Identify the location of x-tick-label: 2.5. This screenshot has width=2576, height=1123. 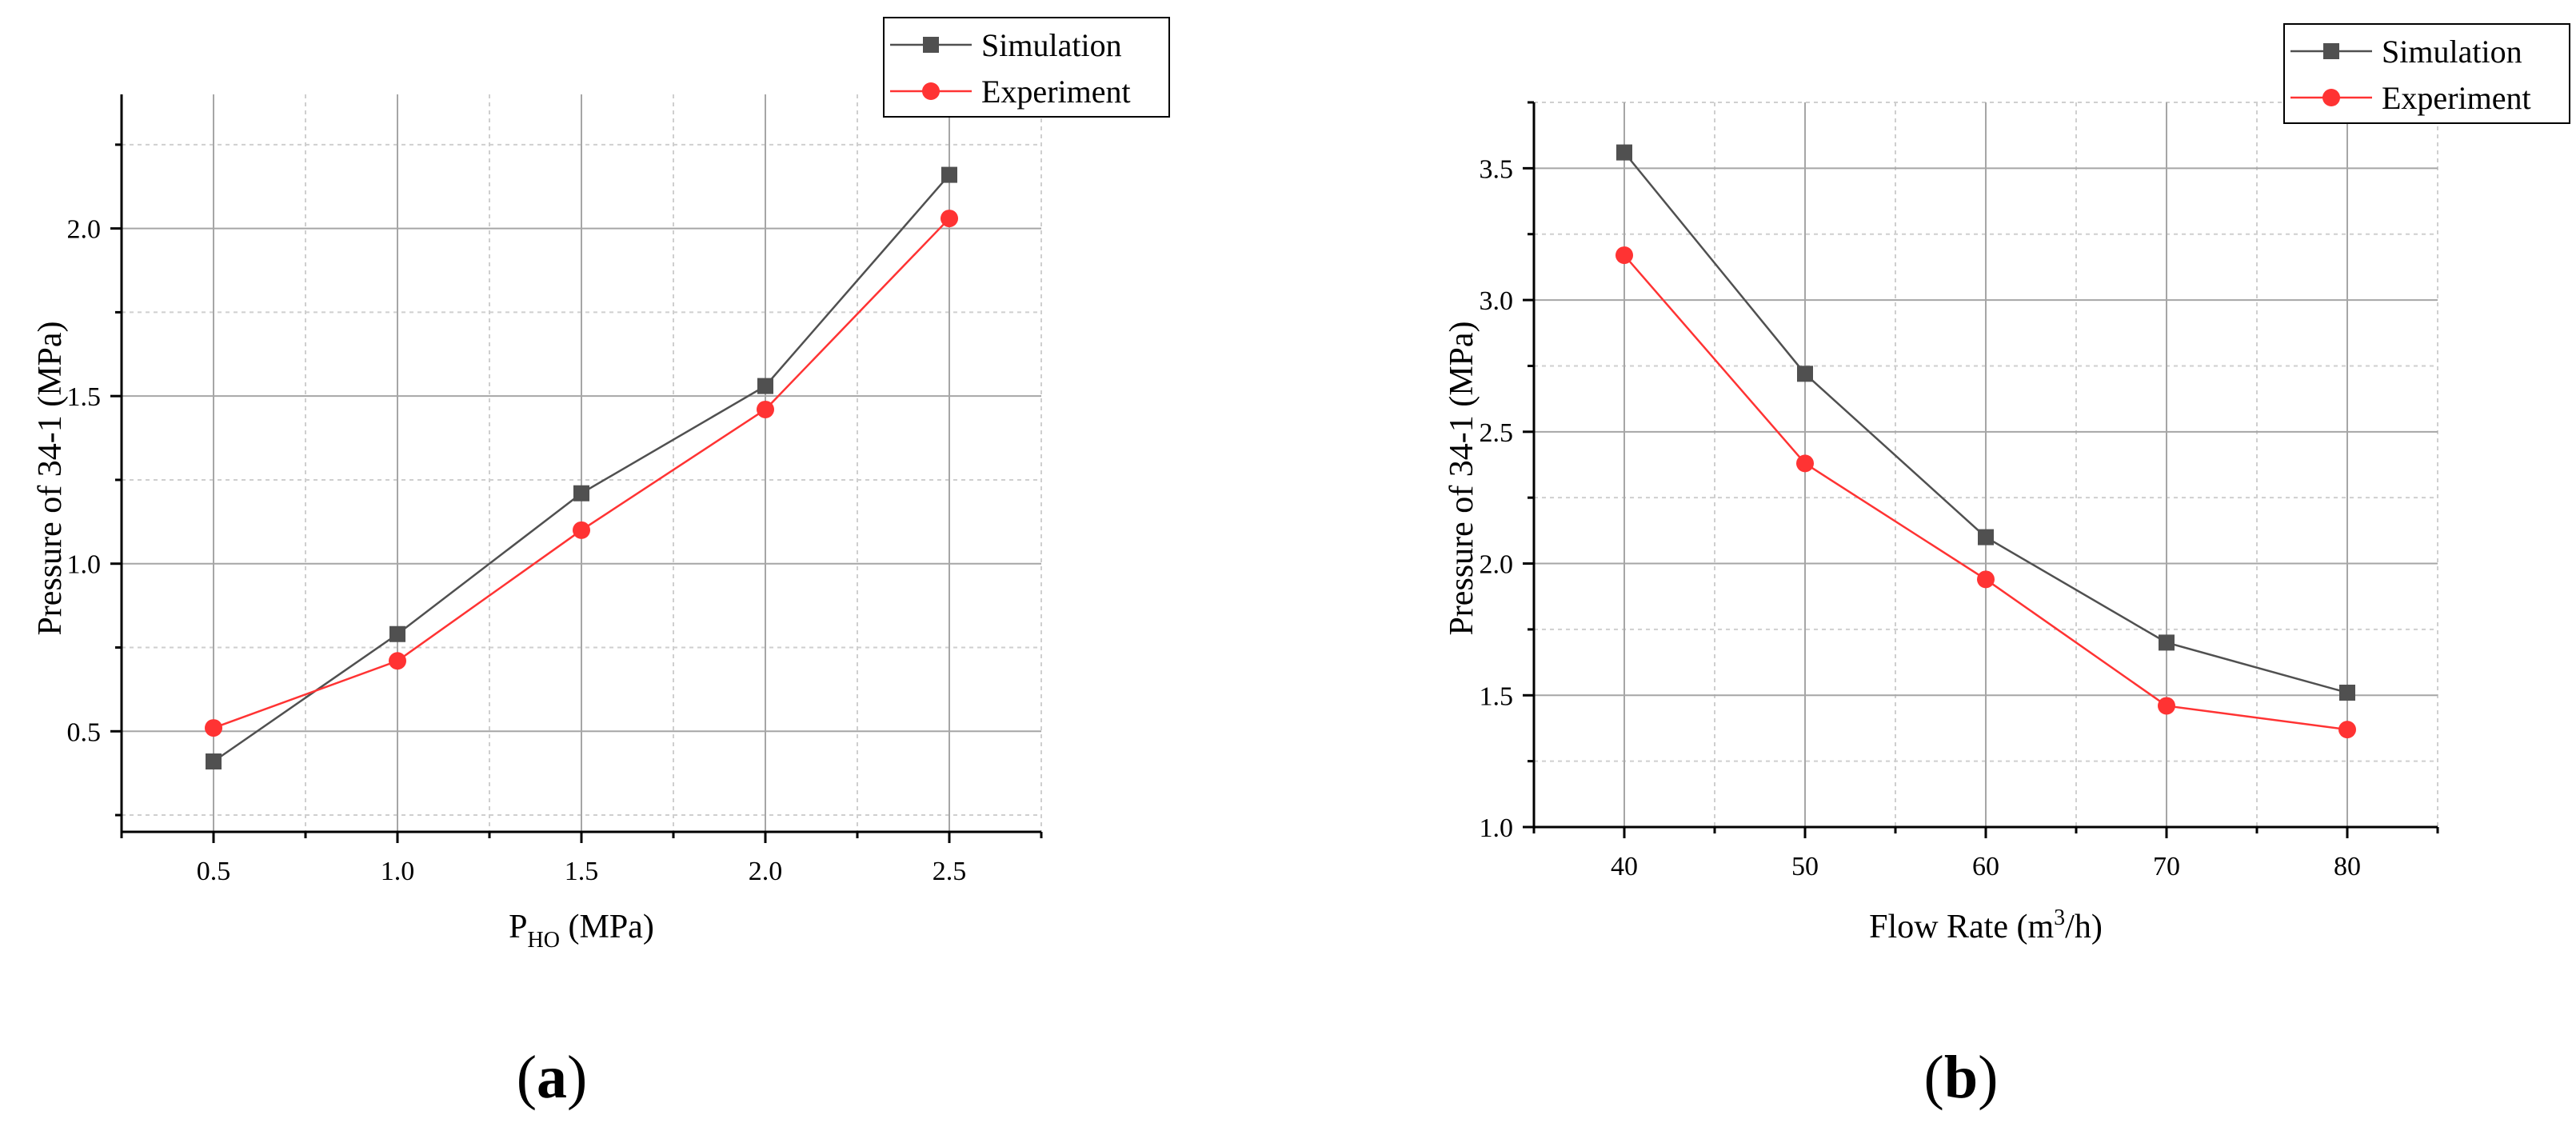
(950, 871).